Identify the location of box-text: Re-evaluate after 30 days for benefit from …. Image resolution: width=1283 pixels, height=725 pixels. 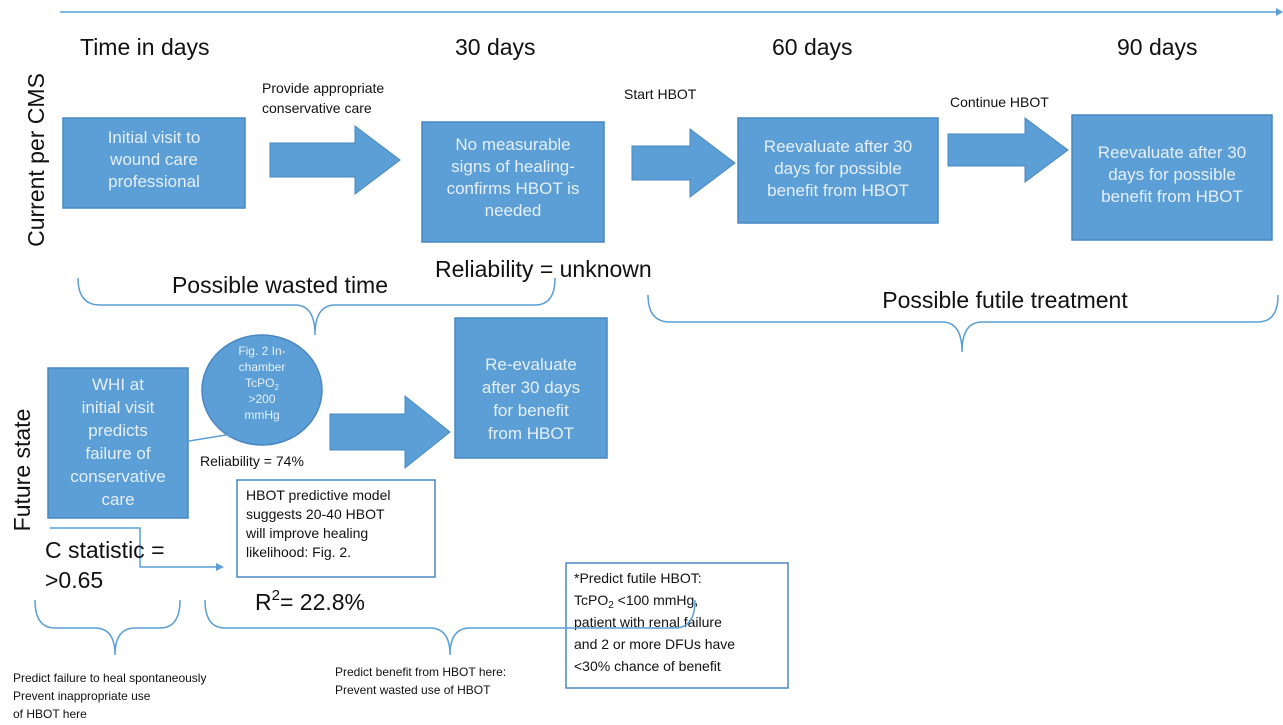
(531, 399).